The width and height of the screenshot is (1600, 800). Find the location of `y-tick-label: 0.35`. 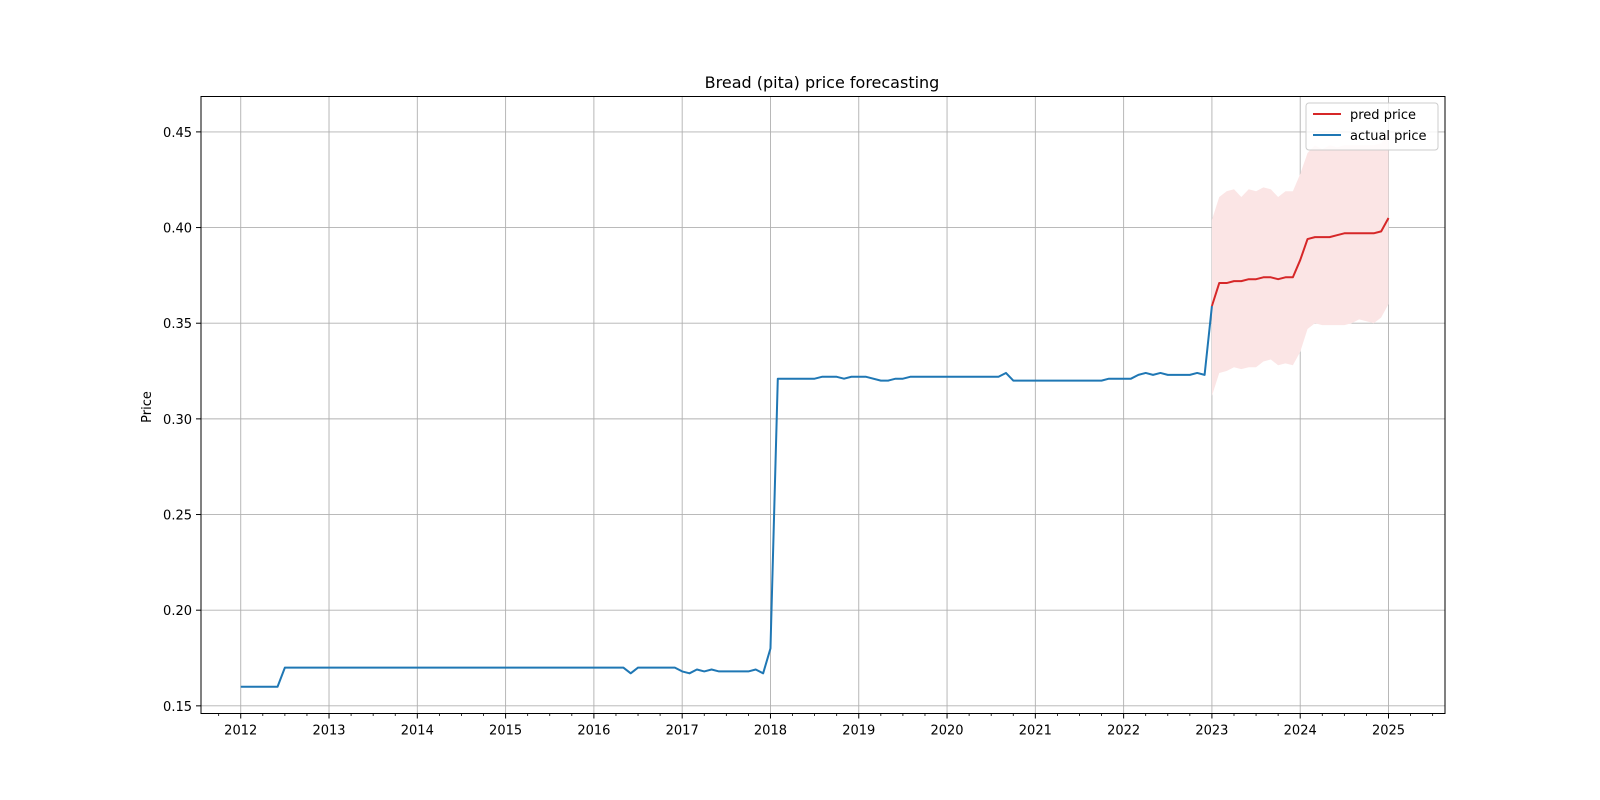

y-tick-label: 0.35 is located at coordinates (177, 324).